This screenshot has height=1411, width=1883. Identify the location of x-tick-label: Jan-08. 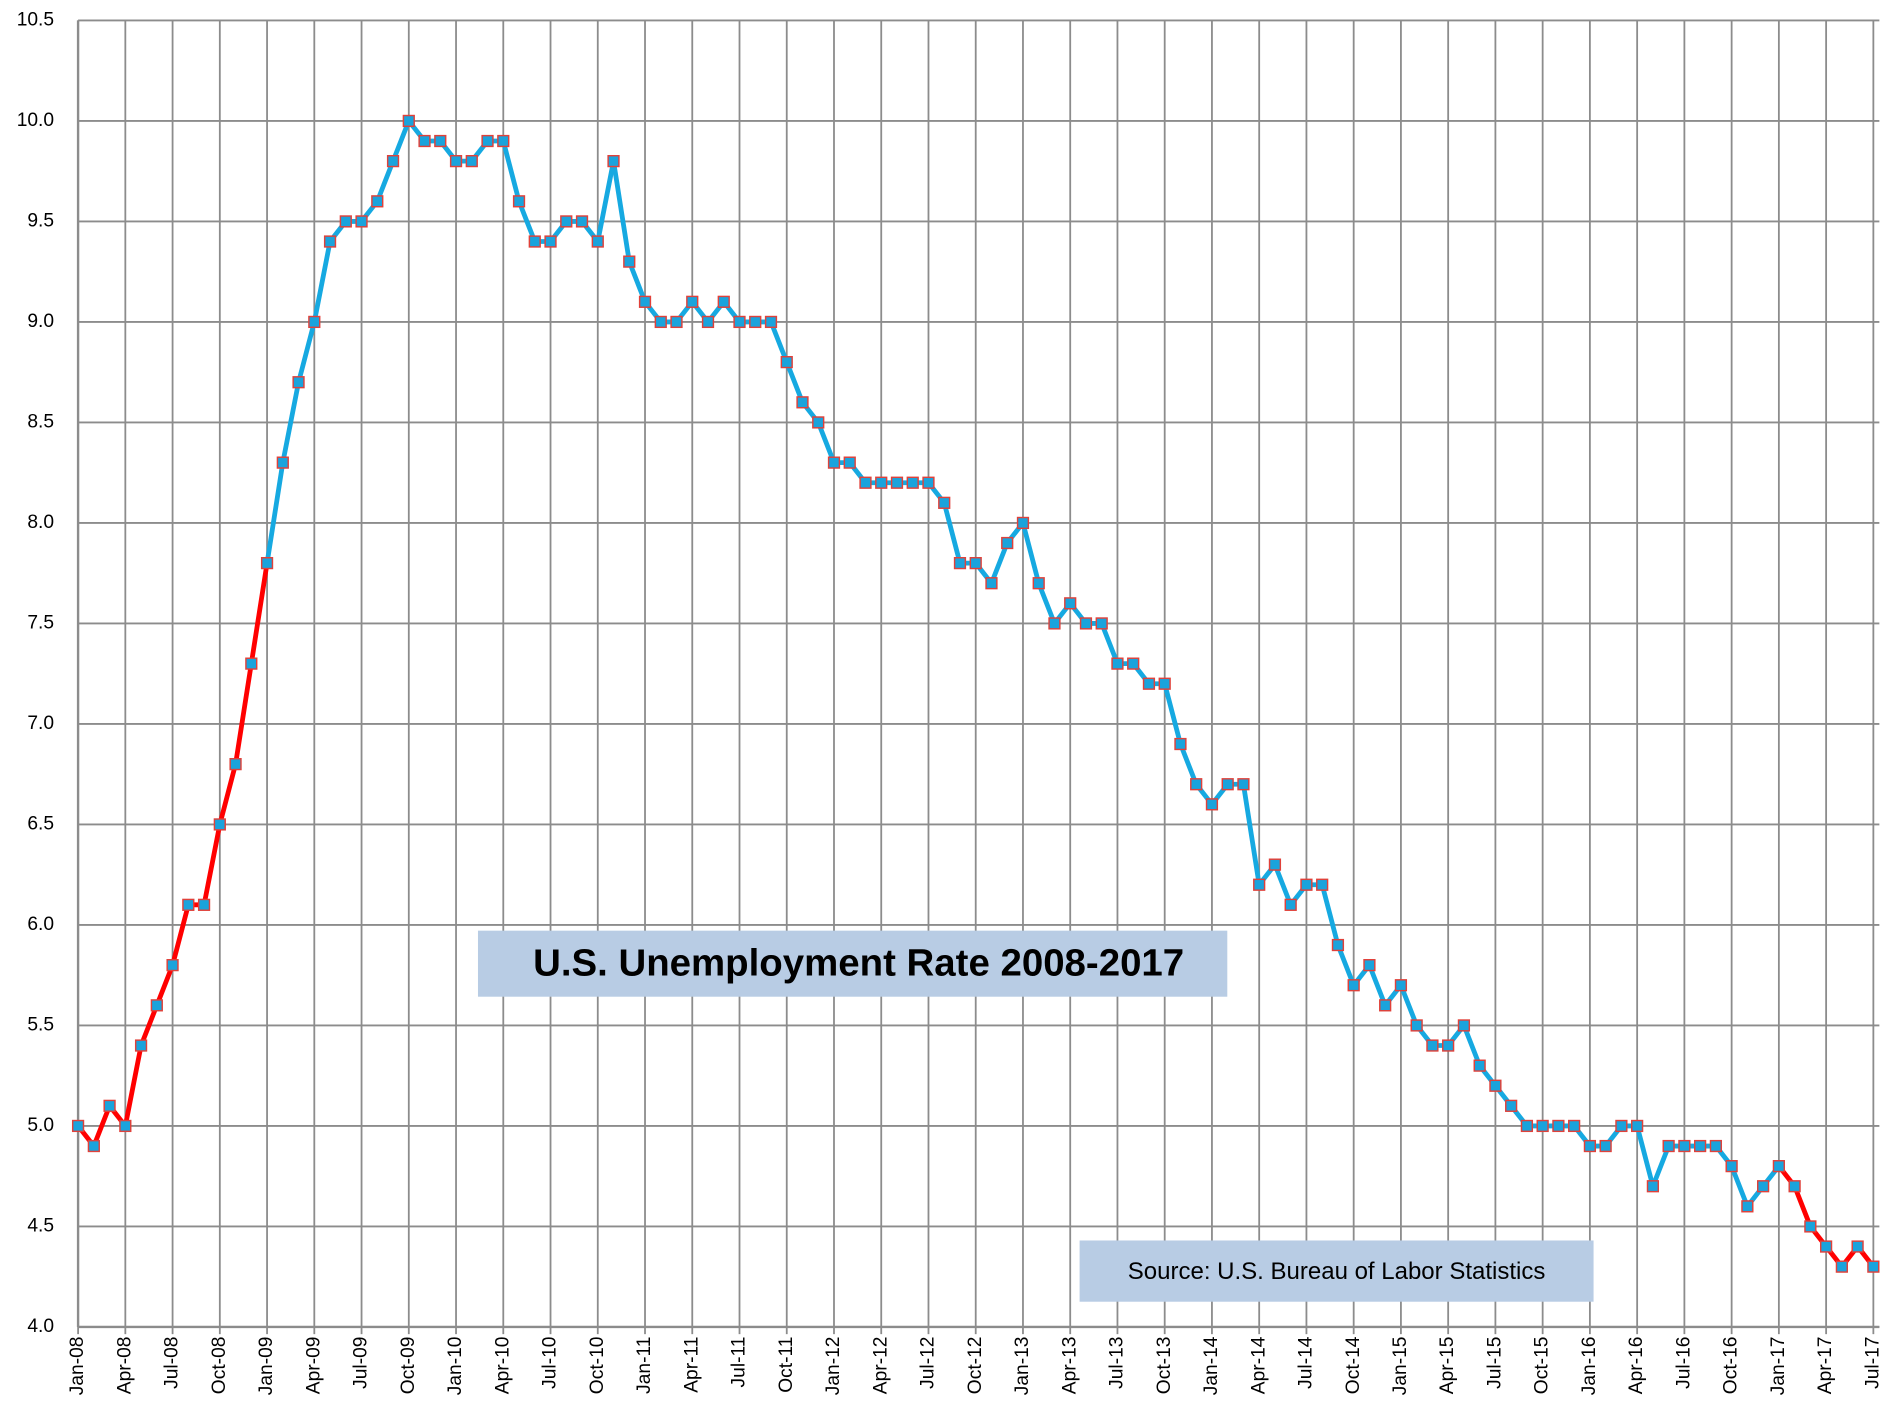
(77, 1366).